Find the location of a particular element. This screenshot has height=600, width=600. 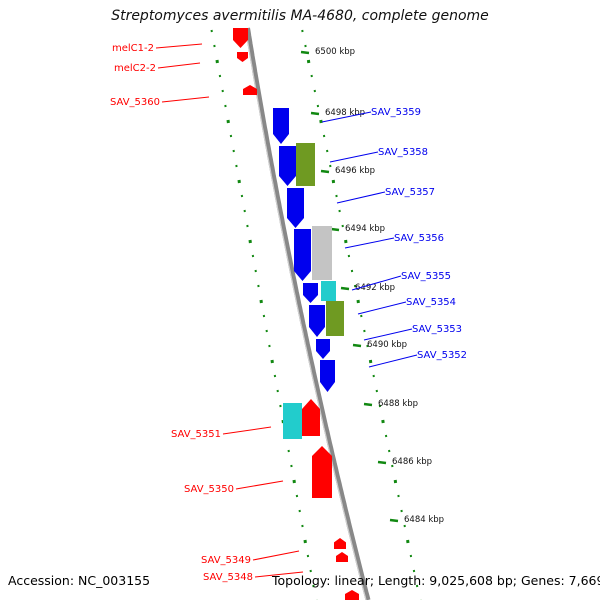

accession-text: Accession: NC_003155 is located at coordinates (79, 580).